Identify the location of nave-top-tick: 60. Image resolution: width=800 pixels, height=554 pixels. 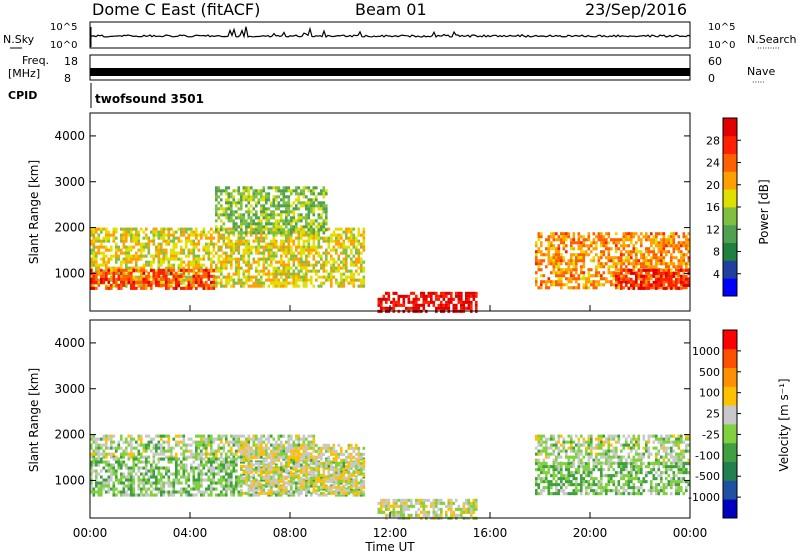
(715, 61).